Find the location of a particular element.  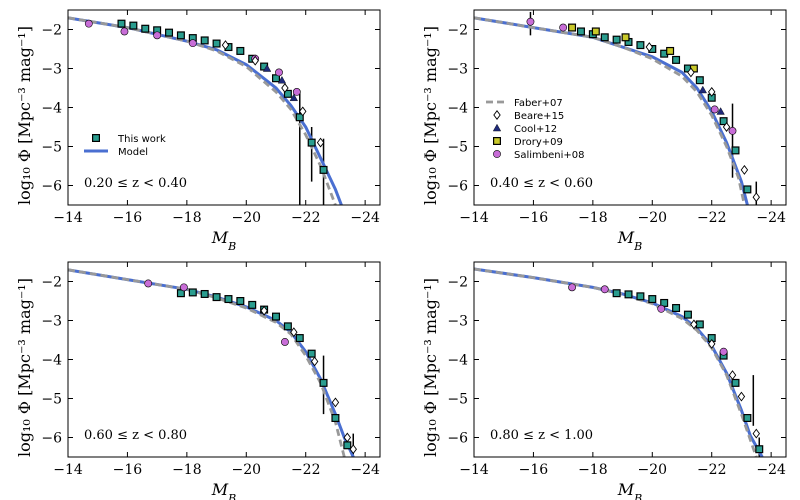

redshift-range-annotation: 0.80 ≤ z < 1.00 is located at coordinates (541, 435).